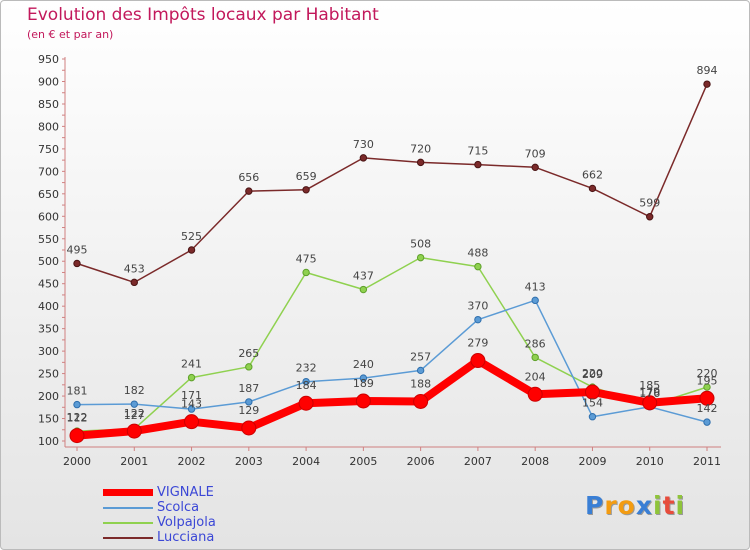  What do you see at coordinates (477, 151) in the screenshot?
I see `data-label-lucciana: 715` at bounding box center [477, 151].